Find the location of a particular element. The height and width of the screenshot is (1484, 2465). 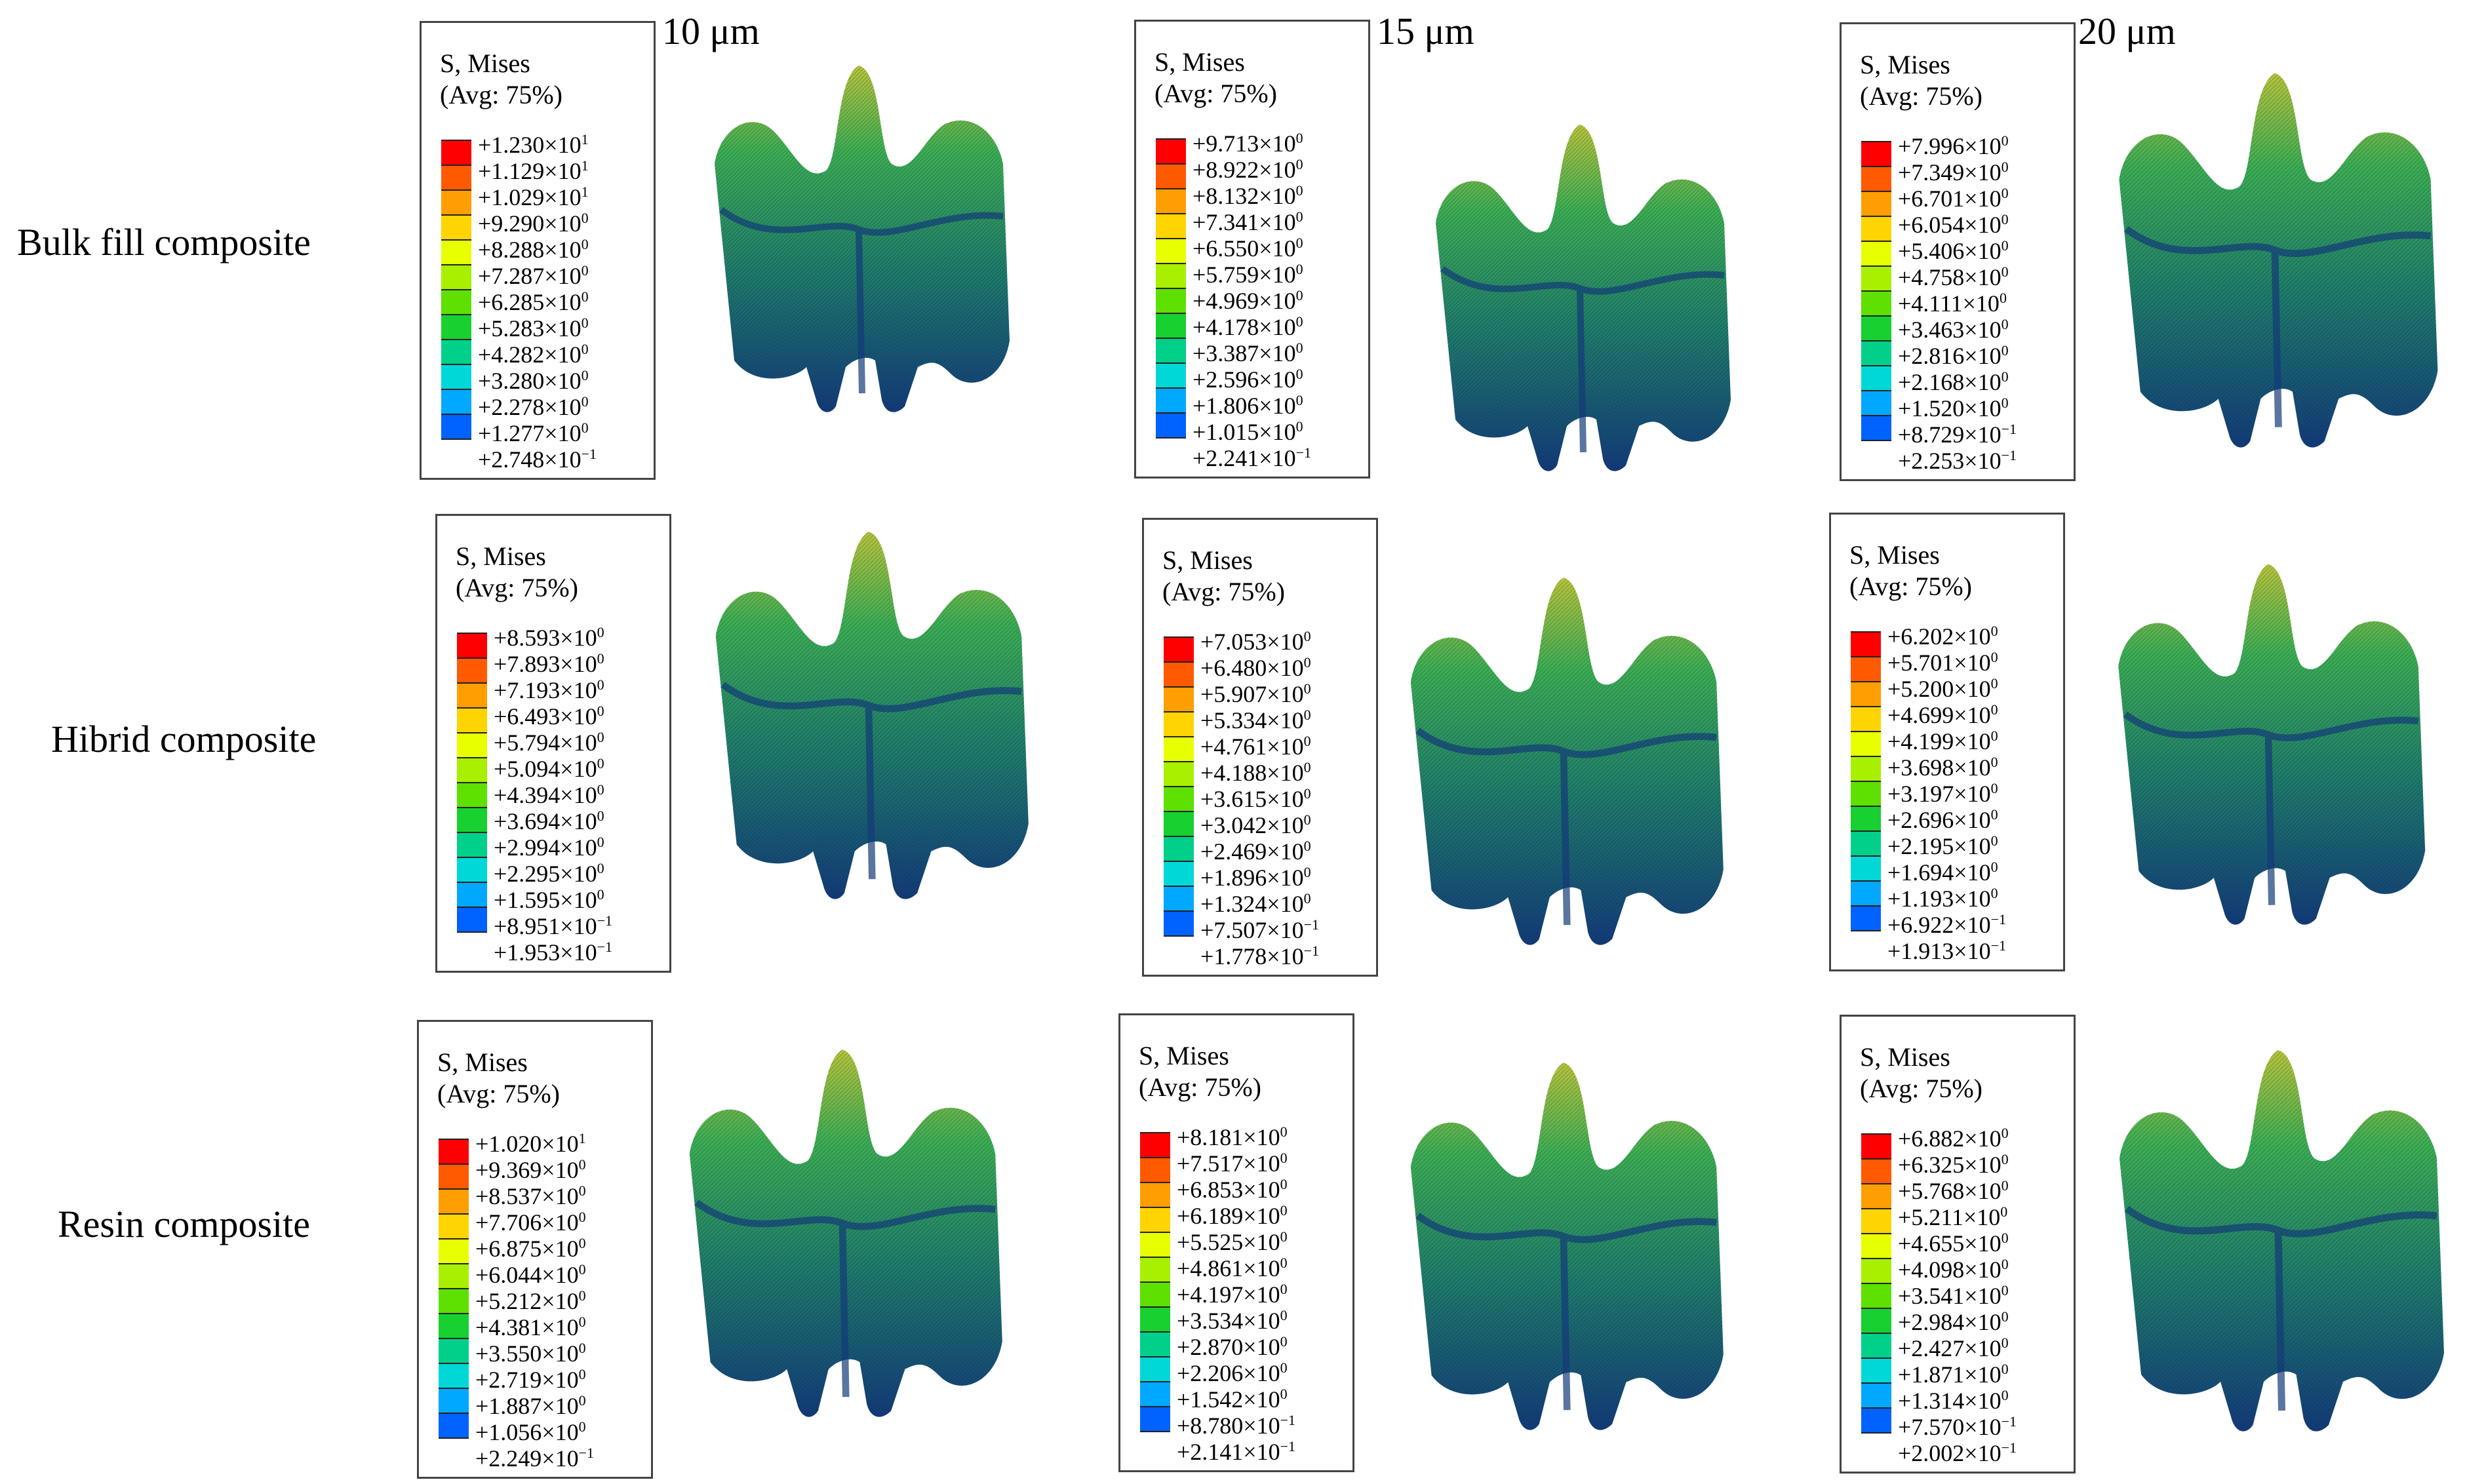

legend-value-mantissa: +1.542×10 is located at coordinates (1228, 1399).